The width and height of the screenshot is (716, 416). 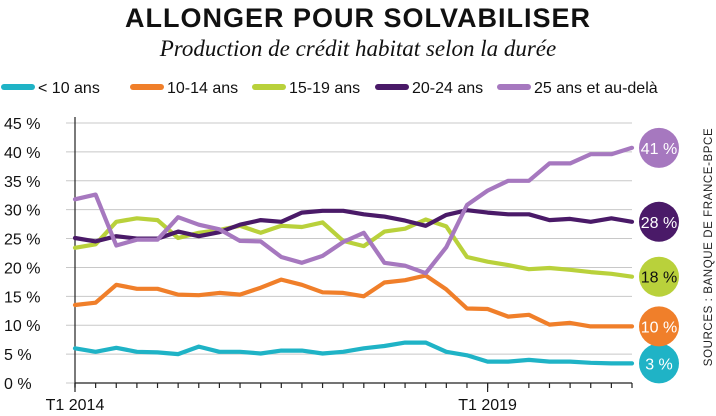 I want to click on x-axis: T1 2014 T1 2019, so click(x=339, y=398).